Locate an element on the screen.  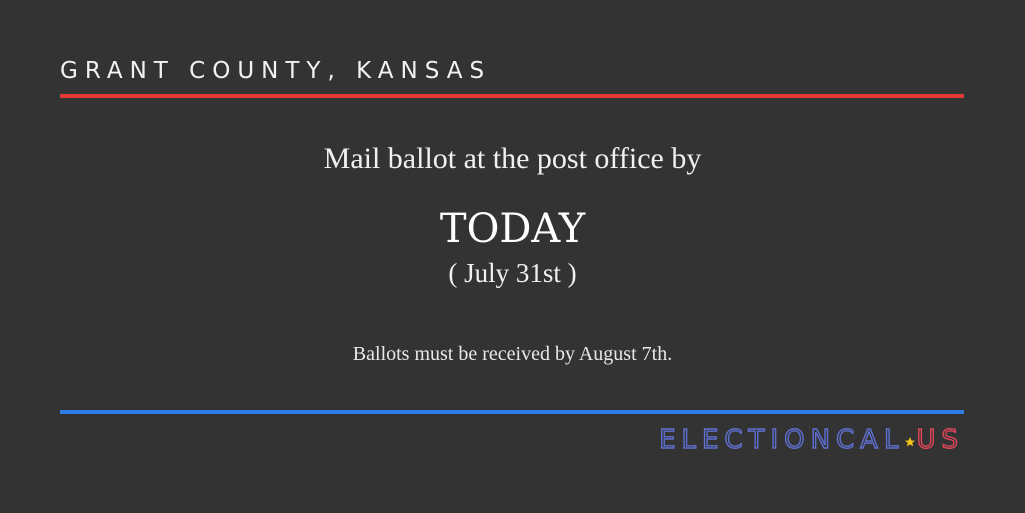
red-rule is located at coordinates (512, 96).